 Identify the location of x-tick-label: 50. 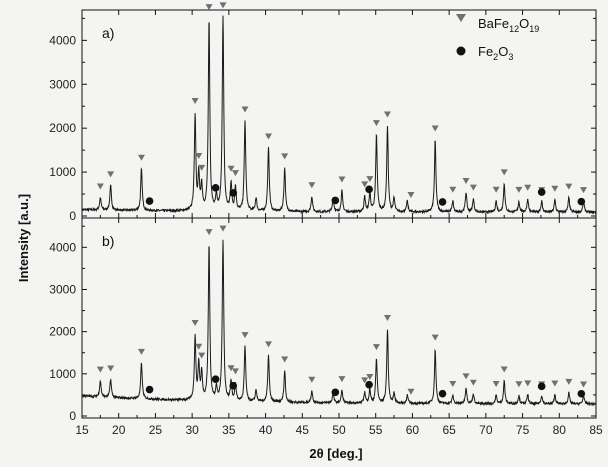
(339, 430).